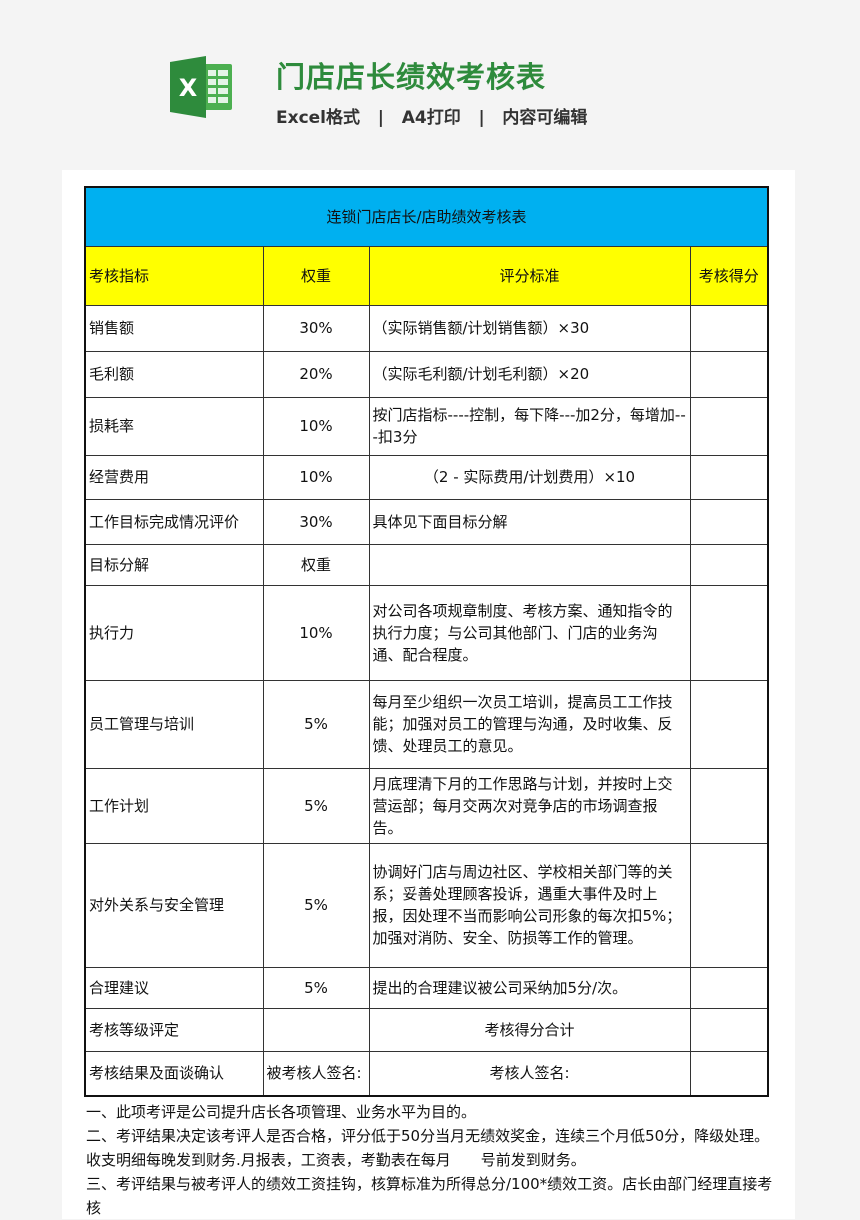 The image size is (860, 1220). I want to click on signature-extra, so click(729, 1073).